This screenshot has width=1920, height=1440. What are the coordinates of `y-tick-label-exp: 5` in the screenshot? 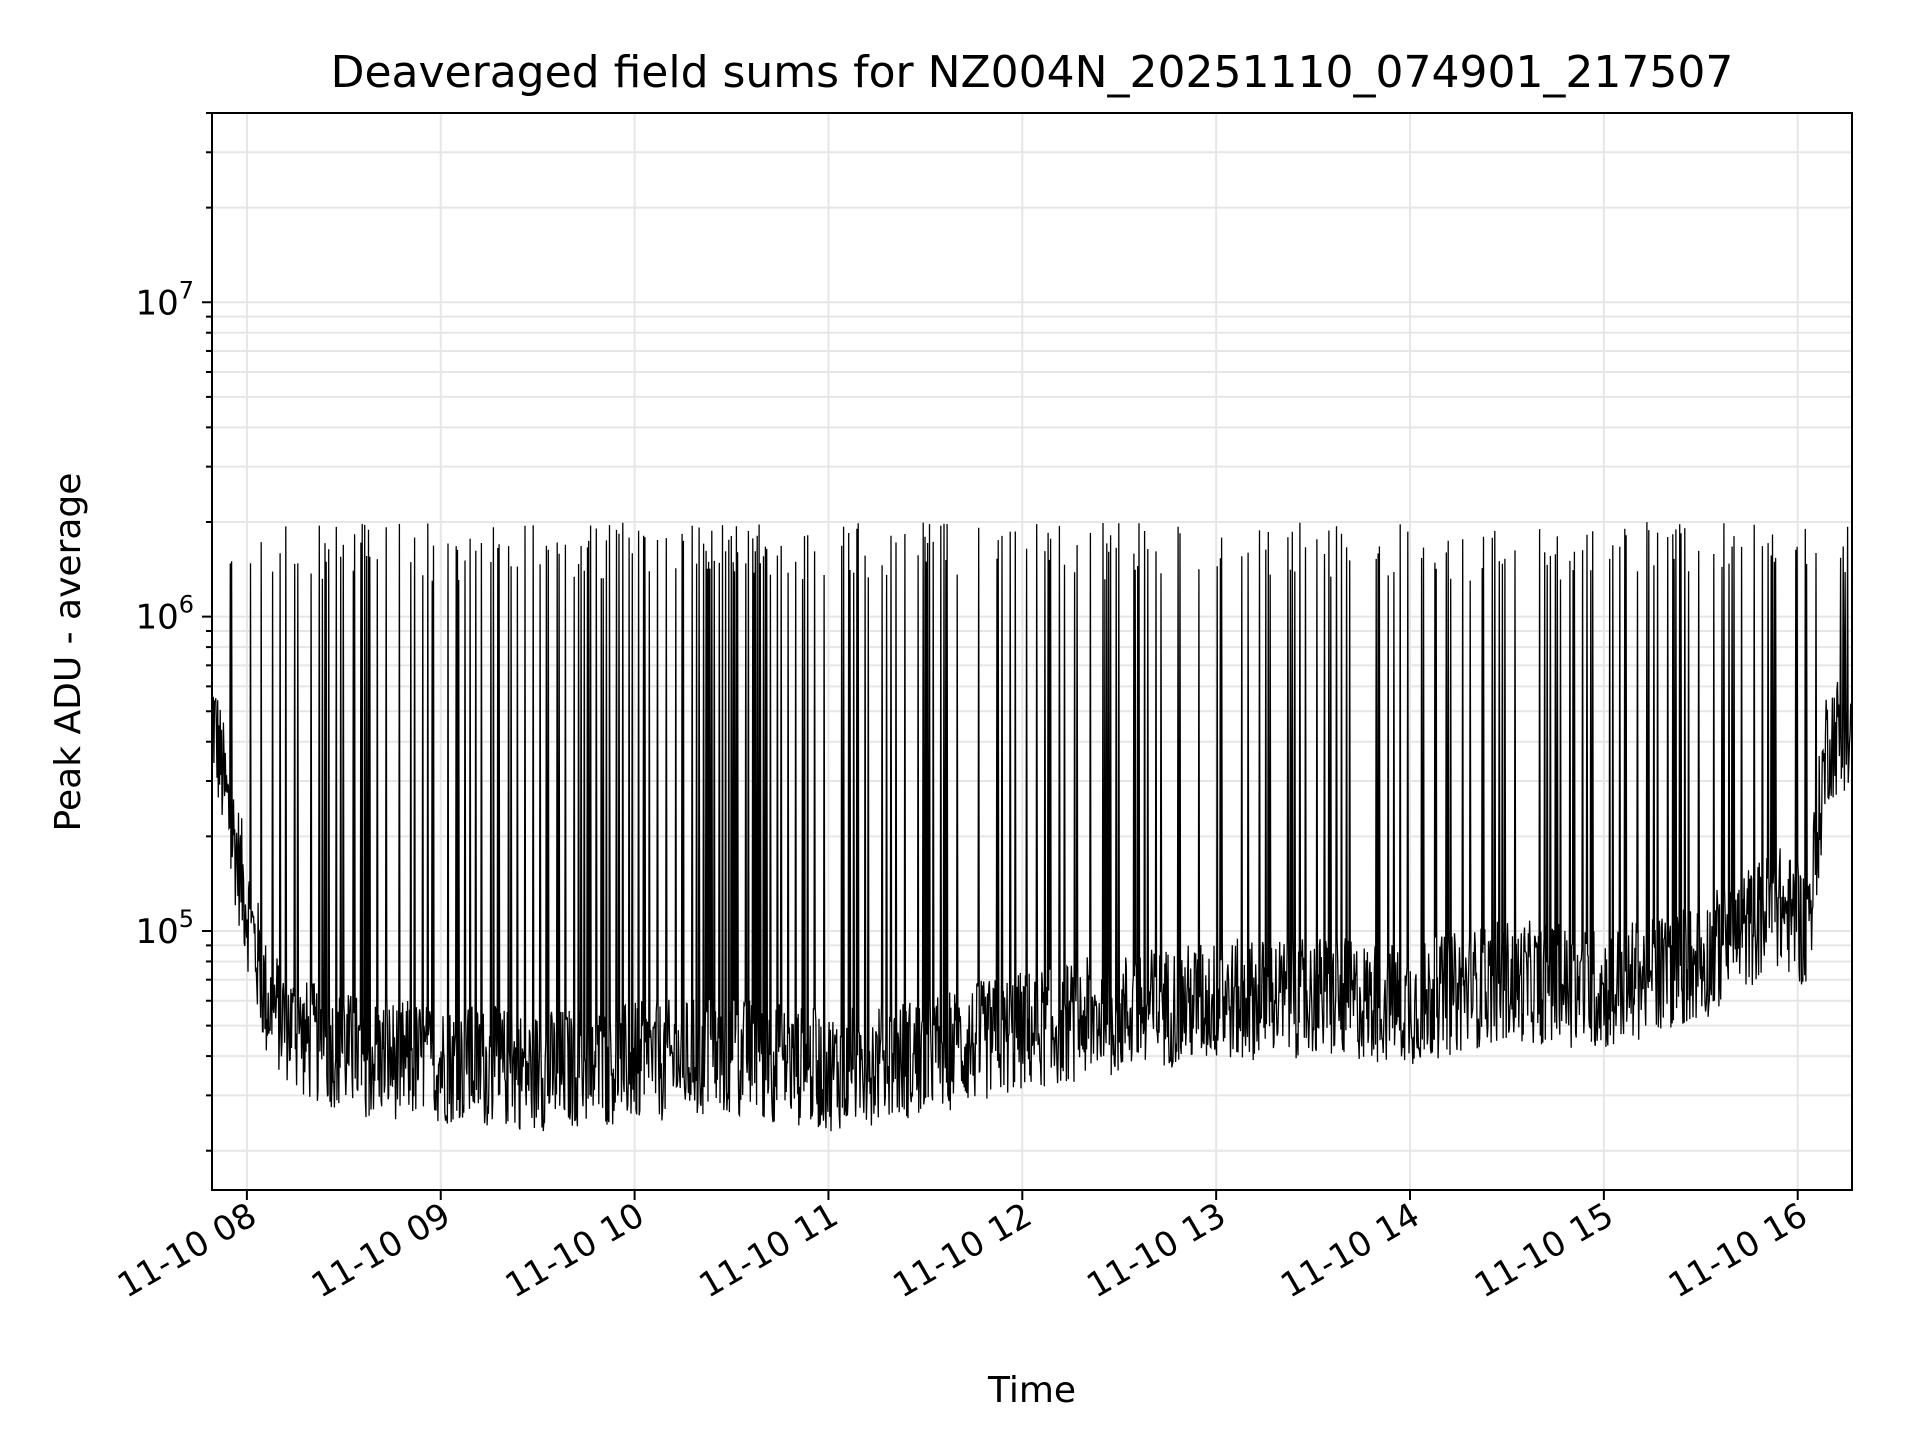 It's located at (186, 919).